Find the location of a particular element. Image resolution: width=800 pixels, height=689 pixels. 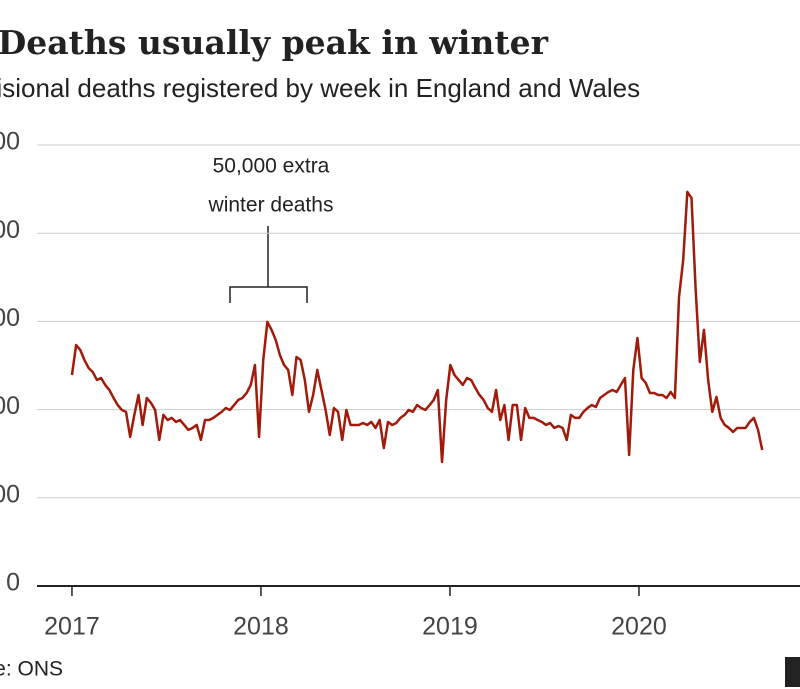

x-tick-label: 2019 is located at coordinates (450, 627).